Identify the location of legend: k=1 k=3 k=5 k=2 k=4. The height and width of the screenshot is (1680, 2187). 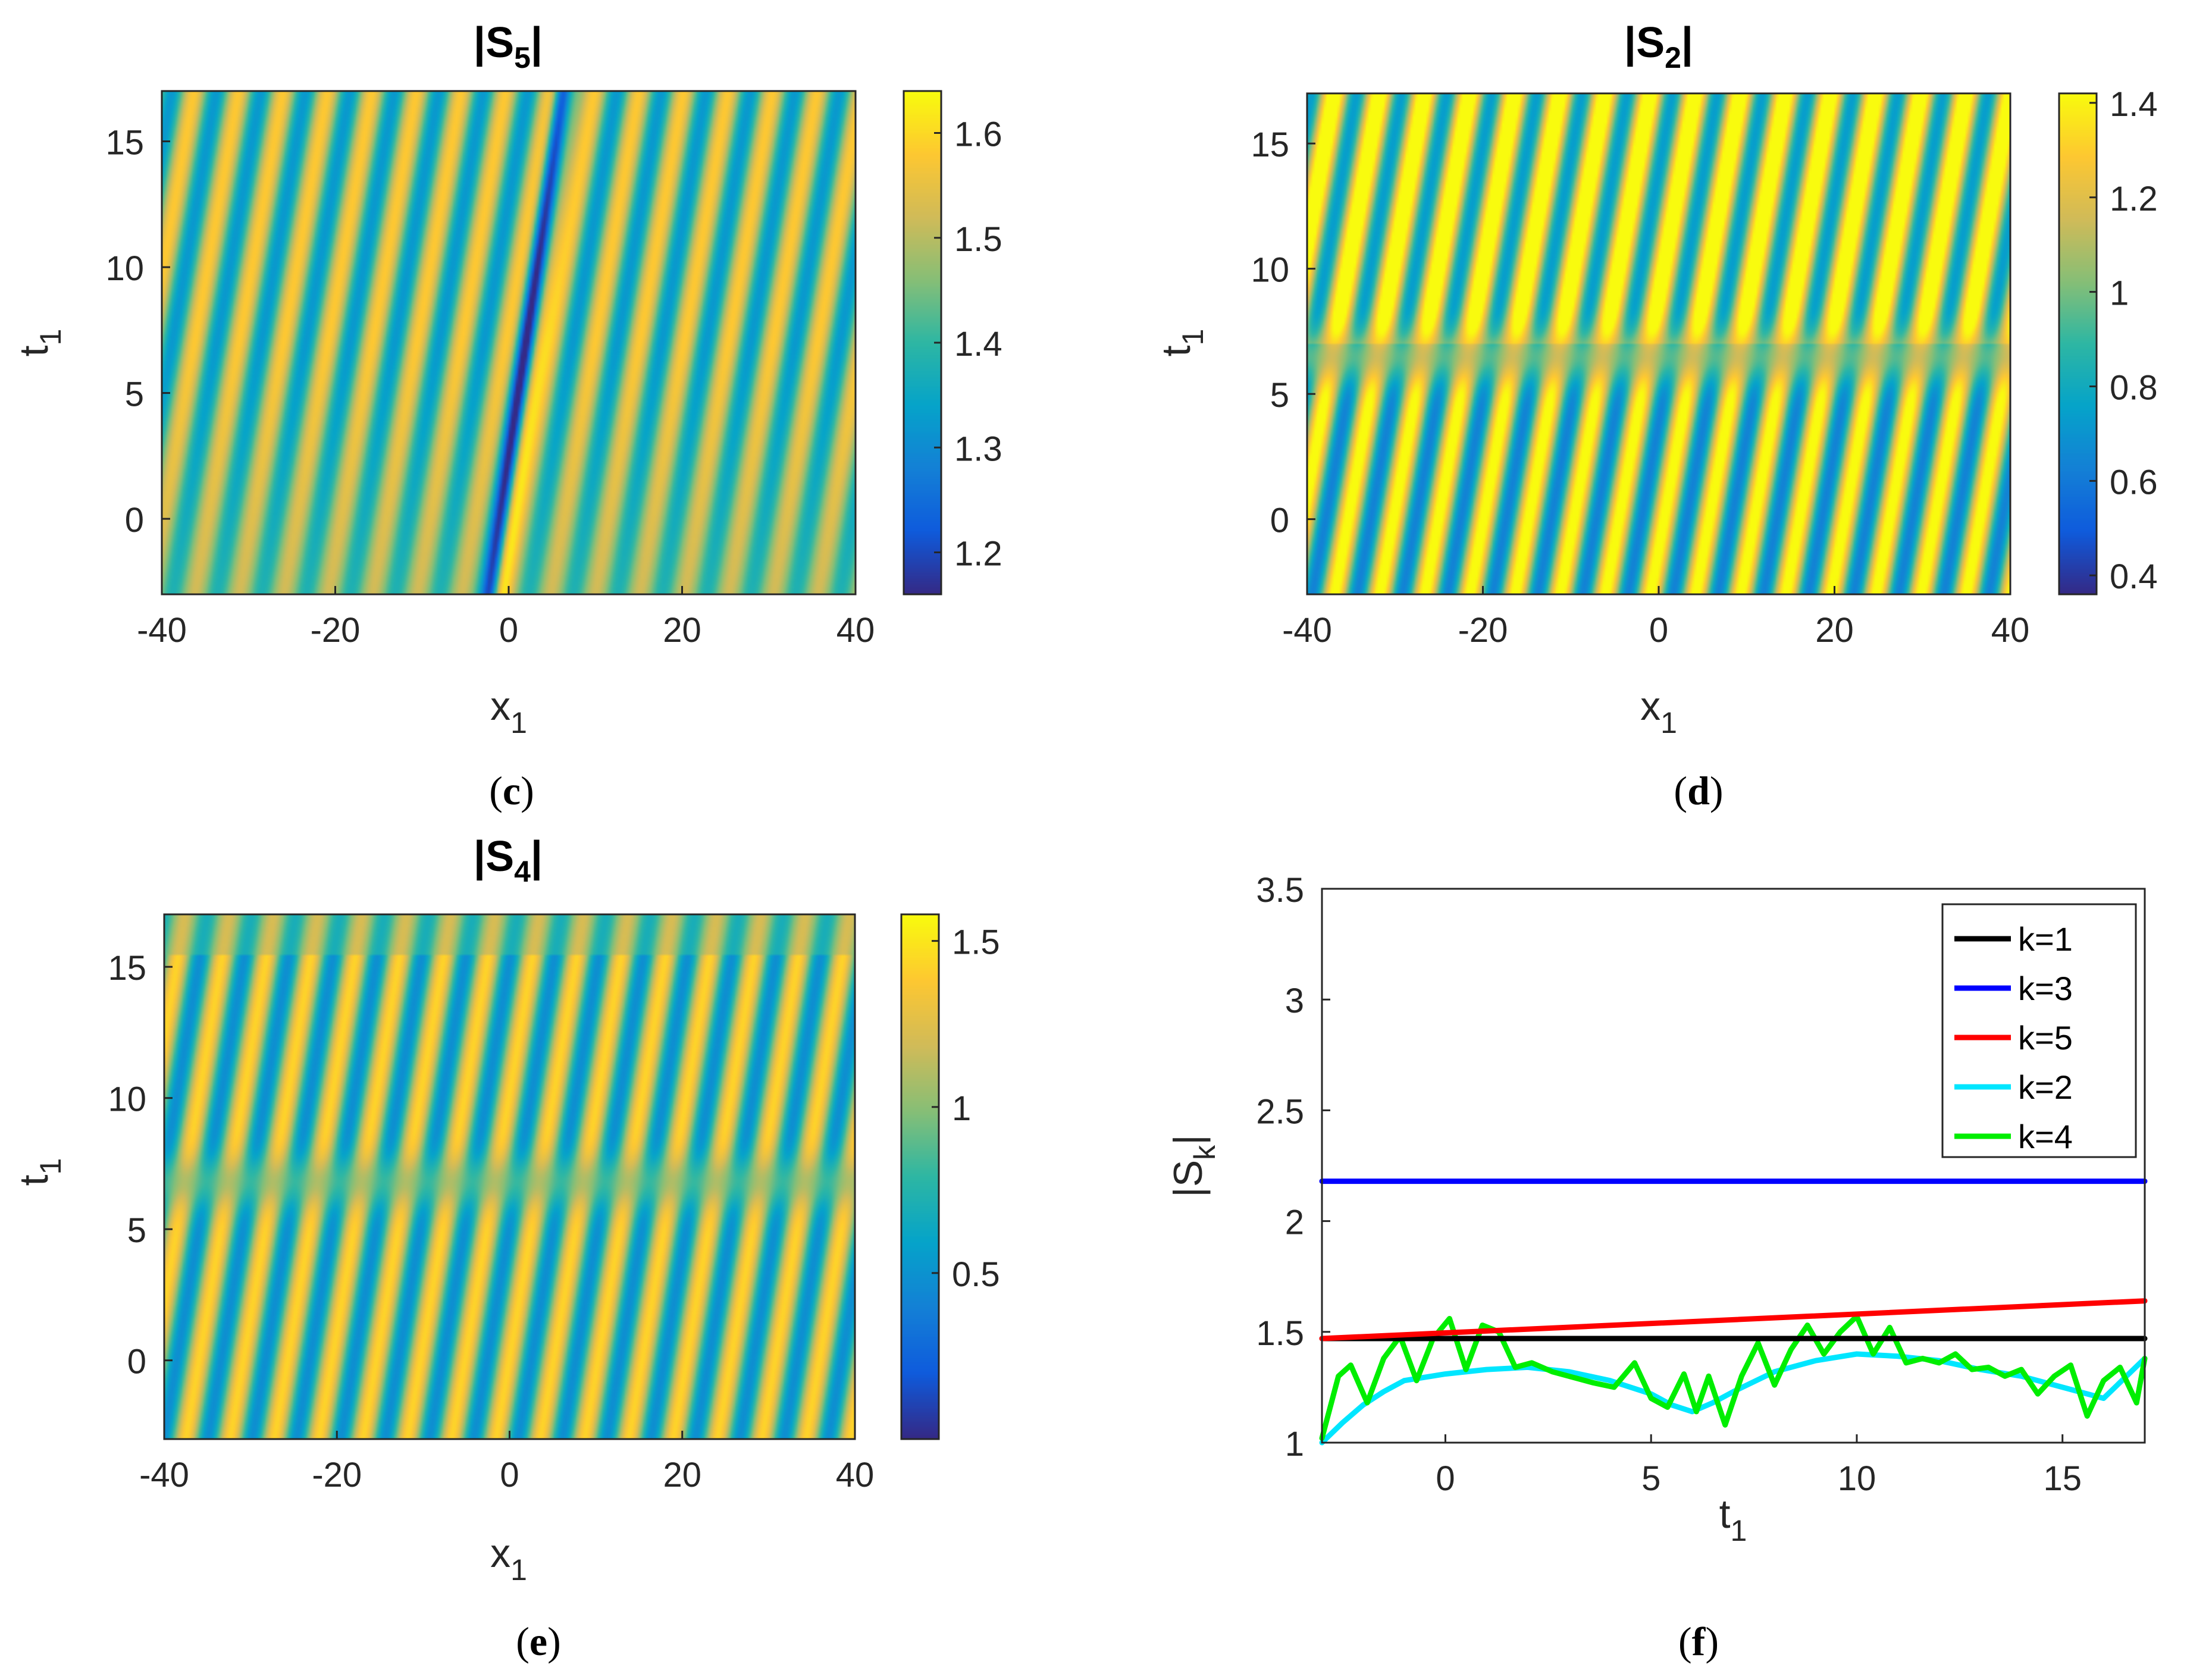
(2039, 1030).